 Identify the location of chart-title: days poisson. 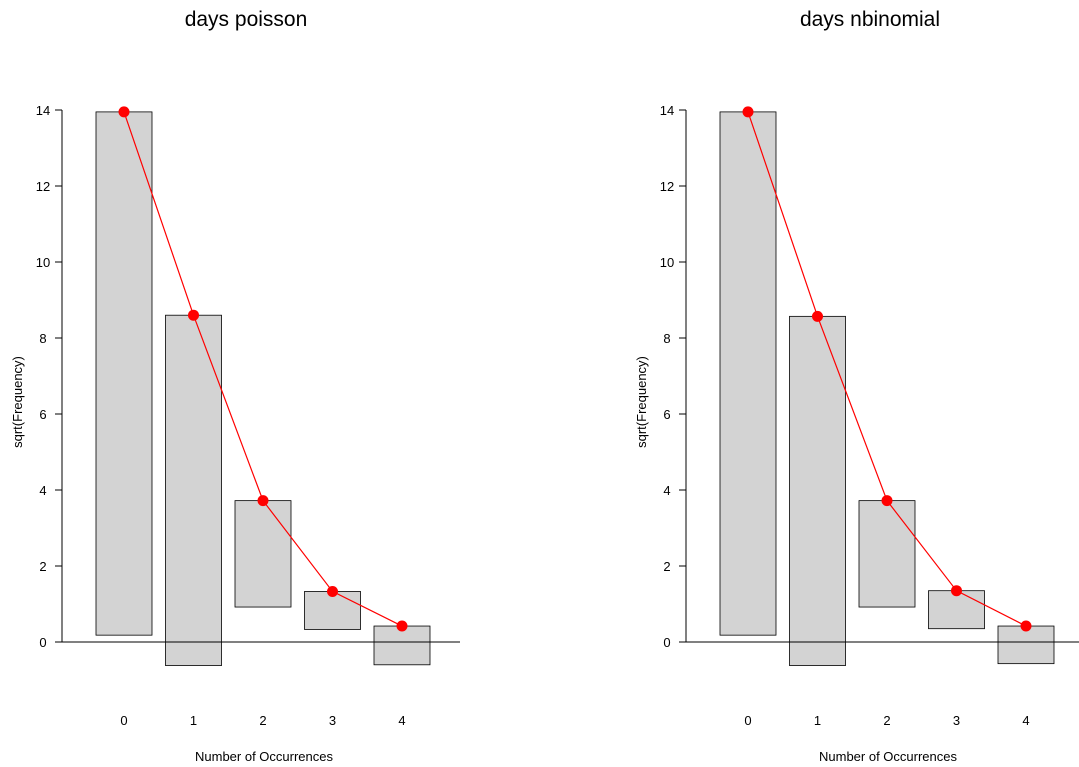
(246, 19).